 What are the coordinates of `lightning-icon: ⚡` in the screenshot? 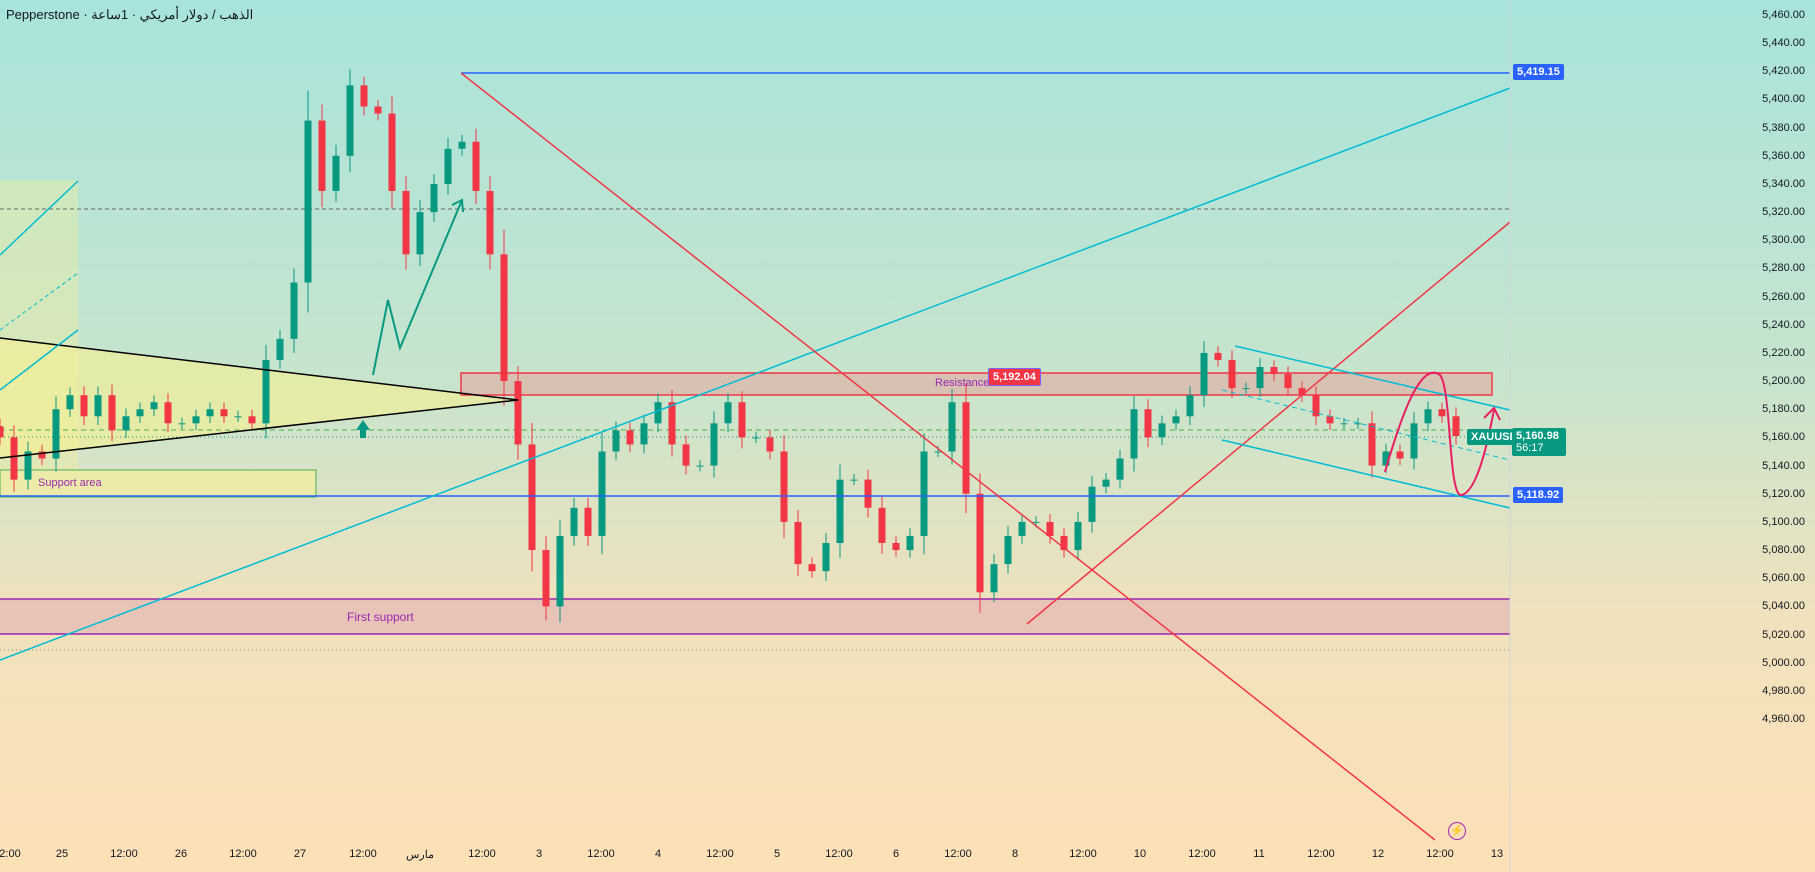 It's located at (1457, 831).